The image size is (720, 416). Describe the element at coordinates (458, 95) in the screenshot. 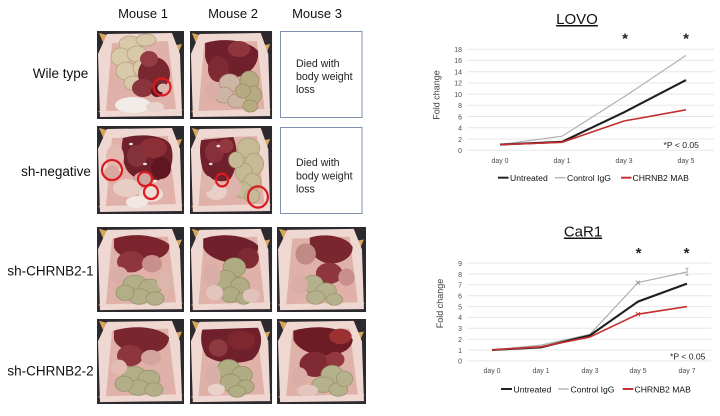

I see `svg-text: 10` at that location.